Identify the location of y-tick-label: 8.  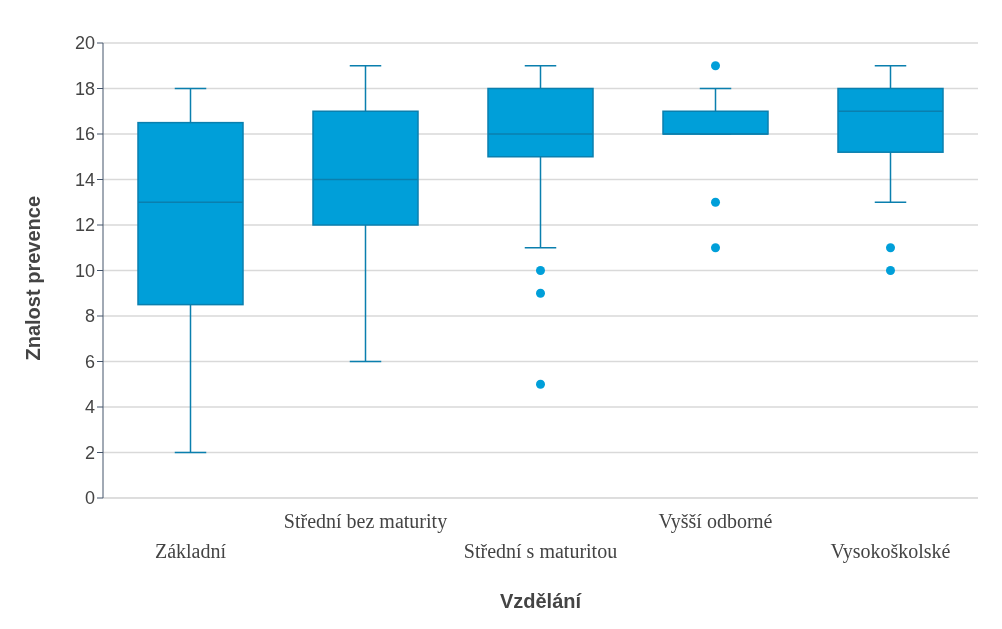
(89, 316).